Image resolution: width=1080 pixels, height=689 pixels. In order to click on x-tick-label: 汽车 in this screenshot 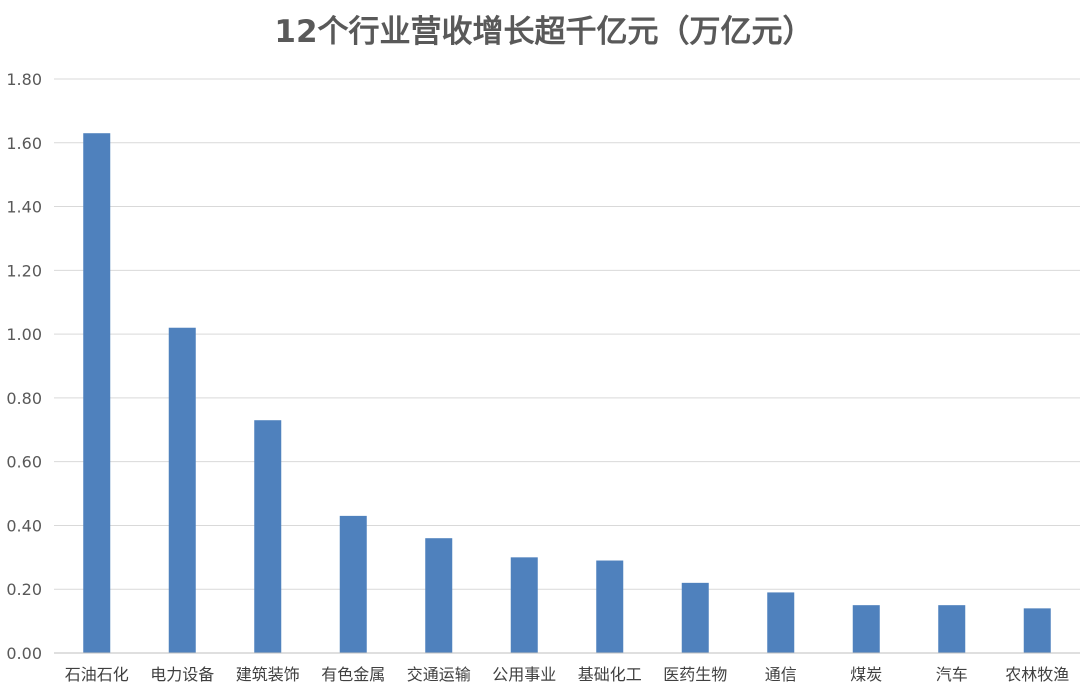, I will do `click(952, 674)`.